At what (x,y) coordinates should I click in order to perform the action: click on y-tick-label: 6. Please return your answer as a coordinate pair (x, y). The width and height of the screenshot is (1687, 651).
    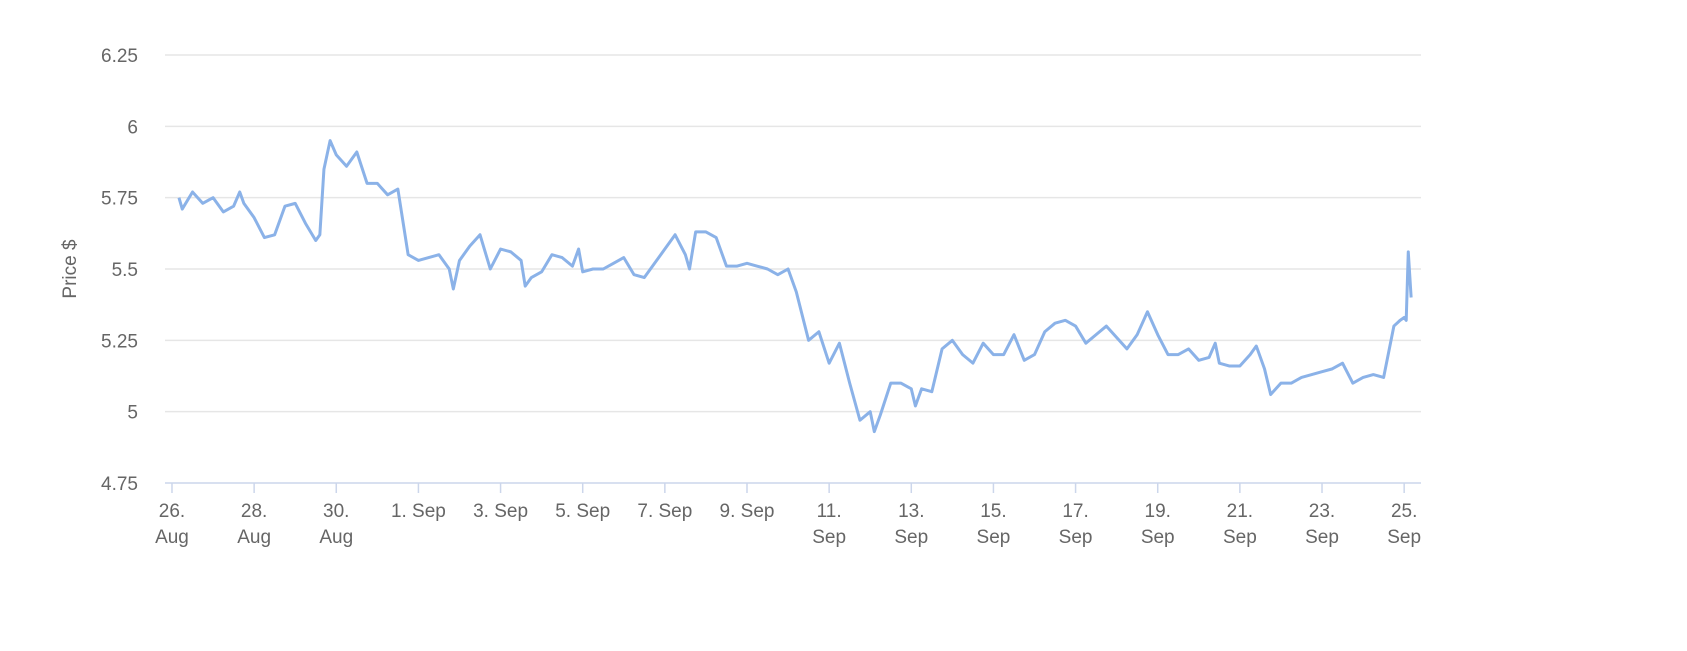
    Looking at the image, I should click on (132, 127).